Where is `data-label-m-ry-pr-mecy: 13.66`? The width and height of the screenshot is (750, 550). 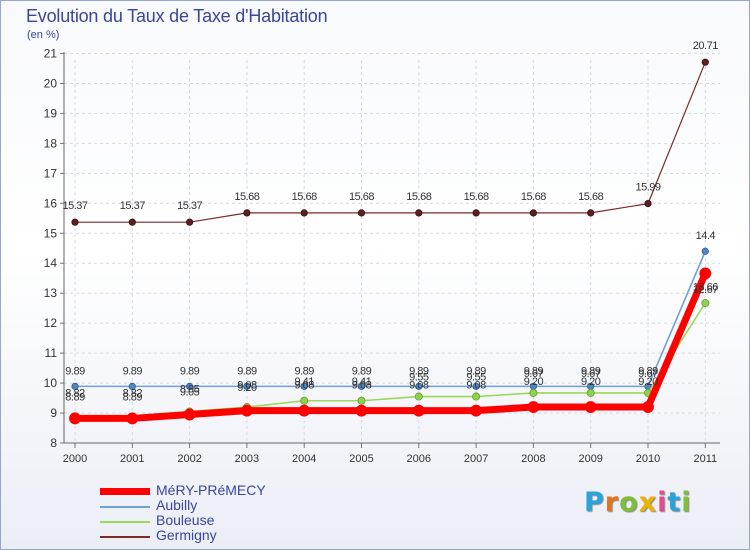
data-label-m-ry-pr-mecy: 13.66 is located at coordinates (705, 287).